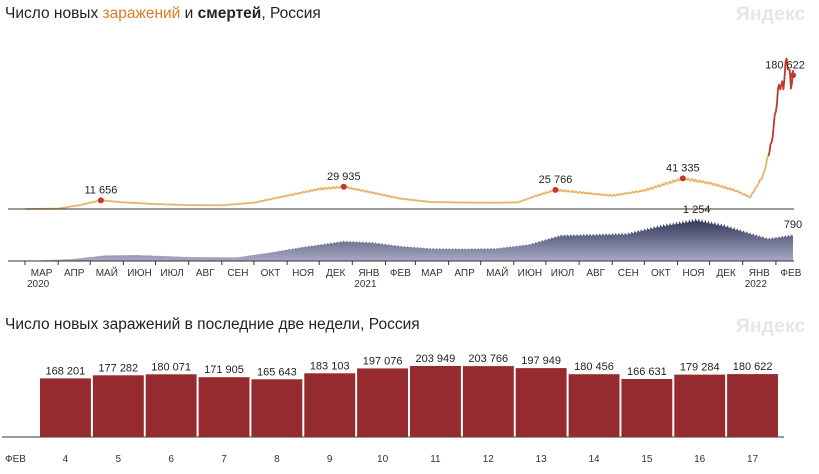  What do you see at coordinates (224, 459) in the screenshot?
I see `bar-category-label: 7` at bounding box center [224, 459].